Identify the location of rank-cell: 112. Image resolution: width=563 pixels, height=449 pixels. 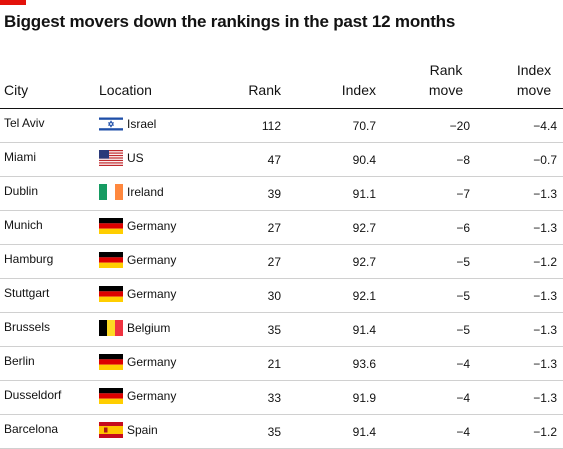
(255, 125).